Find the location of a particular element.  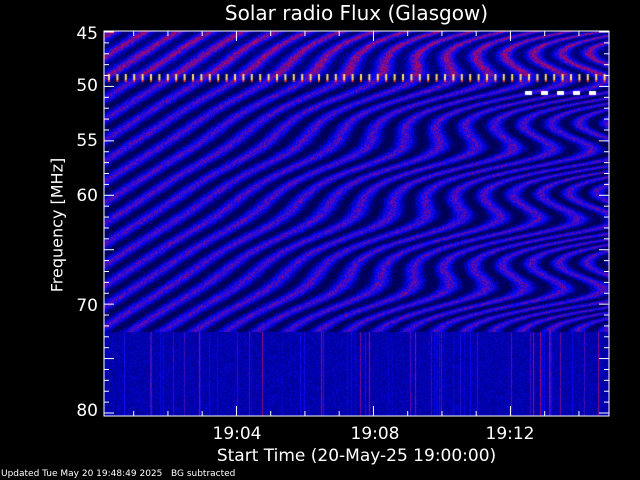

updated-timestamp: Updated Tue May 20 19:48:49 2025 is located at coordinates (82, 474).